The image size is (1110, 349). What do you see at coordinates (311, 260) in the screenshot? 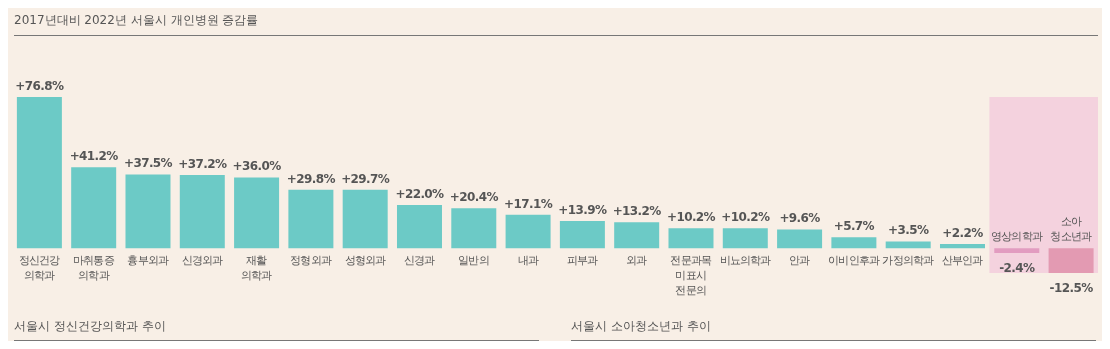
I see `x-tick-label: 정형외과` at bounding box center [311, 260].